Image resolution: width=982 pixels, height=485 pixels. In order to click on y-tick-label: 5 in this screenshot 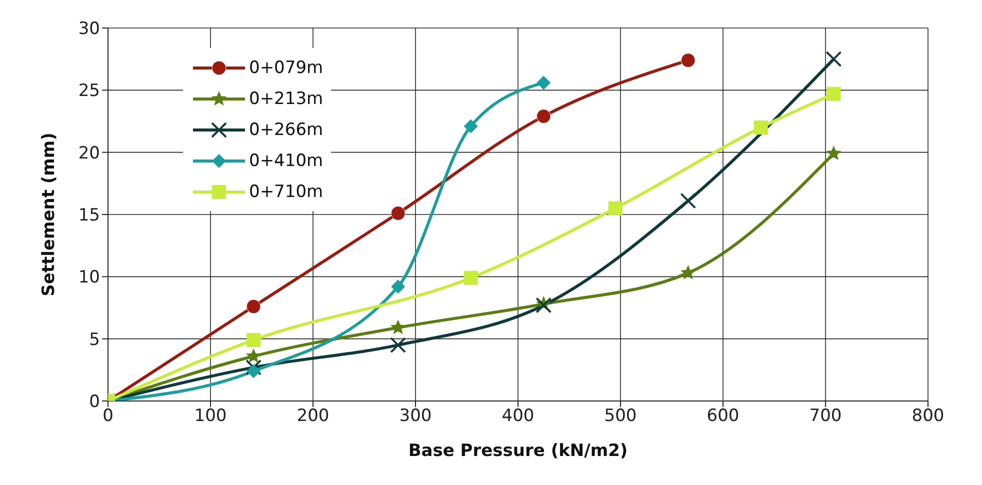, I will do `click(94, 340)`.